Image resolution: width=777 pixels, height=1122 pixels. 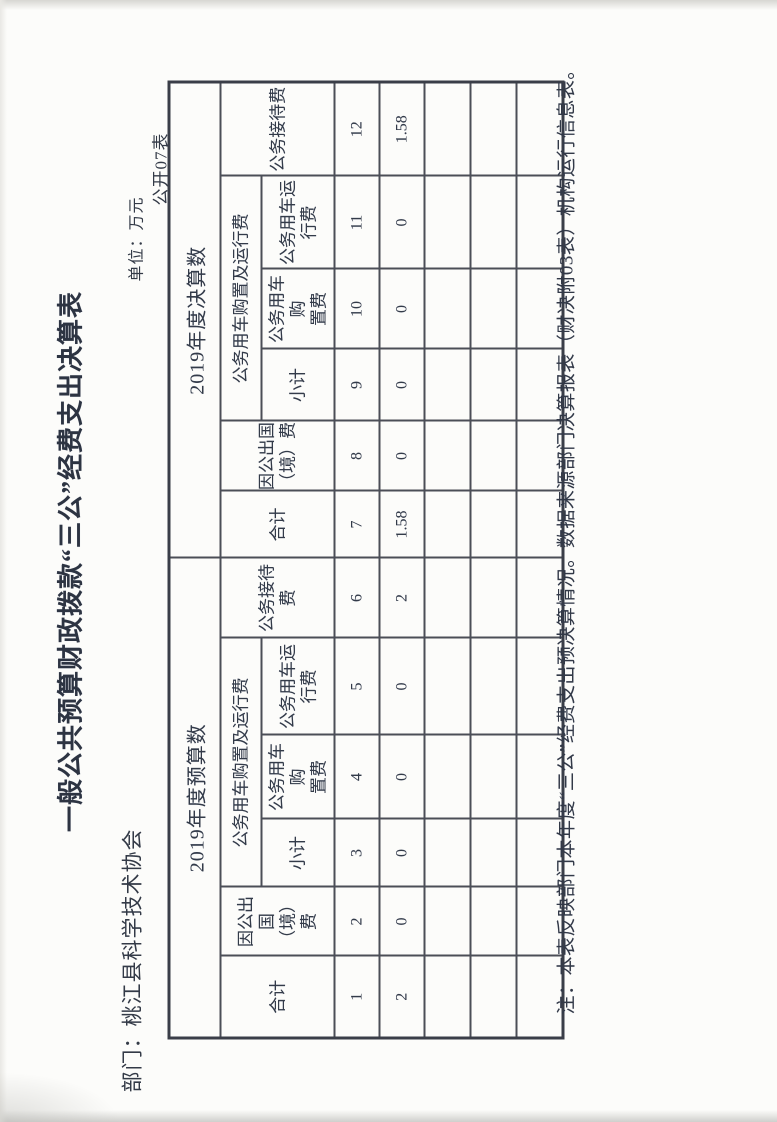 What do you see at coordinates (356, 597) in the screenshot?
I see `column-number-6: 6` at bounding box center [356, 597].